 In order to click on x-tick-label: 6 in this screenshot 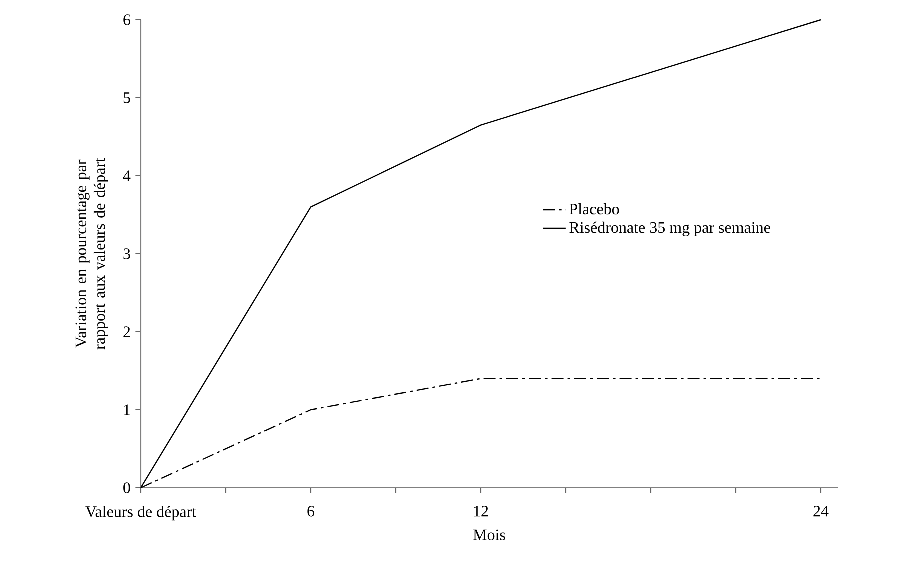, I will do `click(311, 511)`.